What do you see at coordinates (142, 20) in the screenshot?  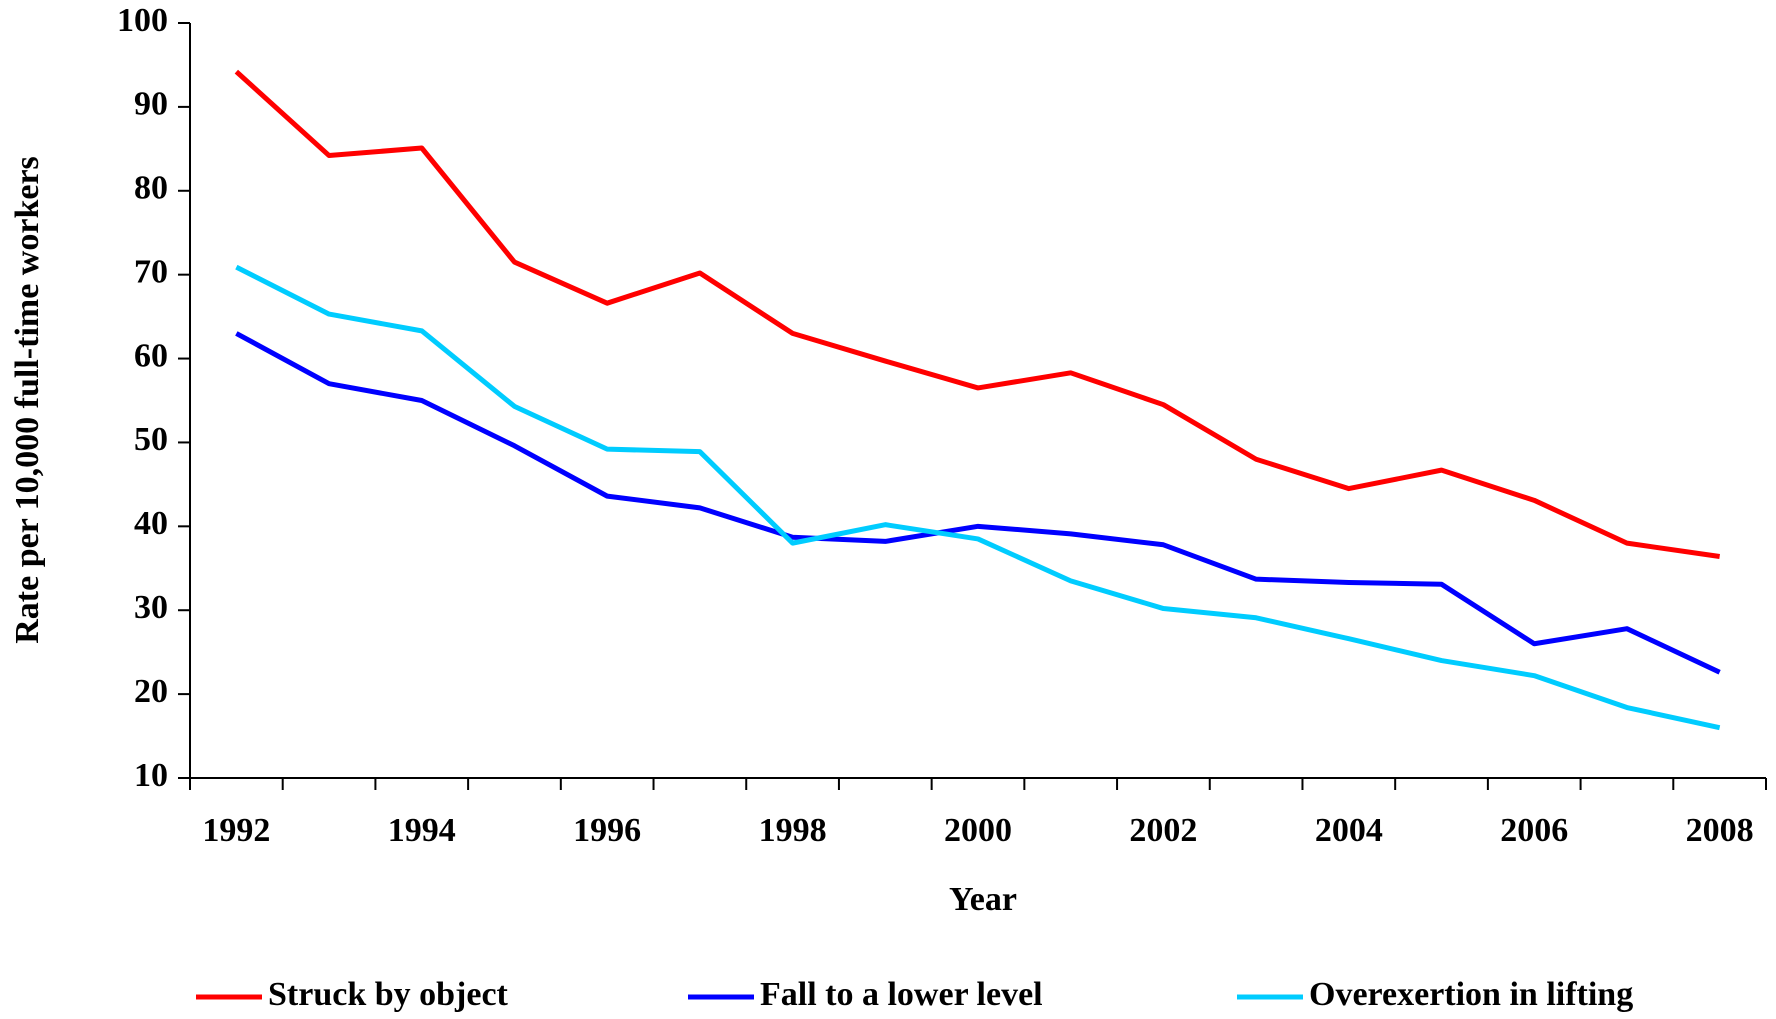 I see `y-tick-label: 100` at bounding box center [142, 20].